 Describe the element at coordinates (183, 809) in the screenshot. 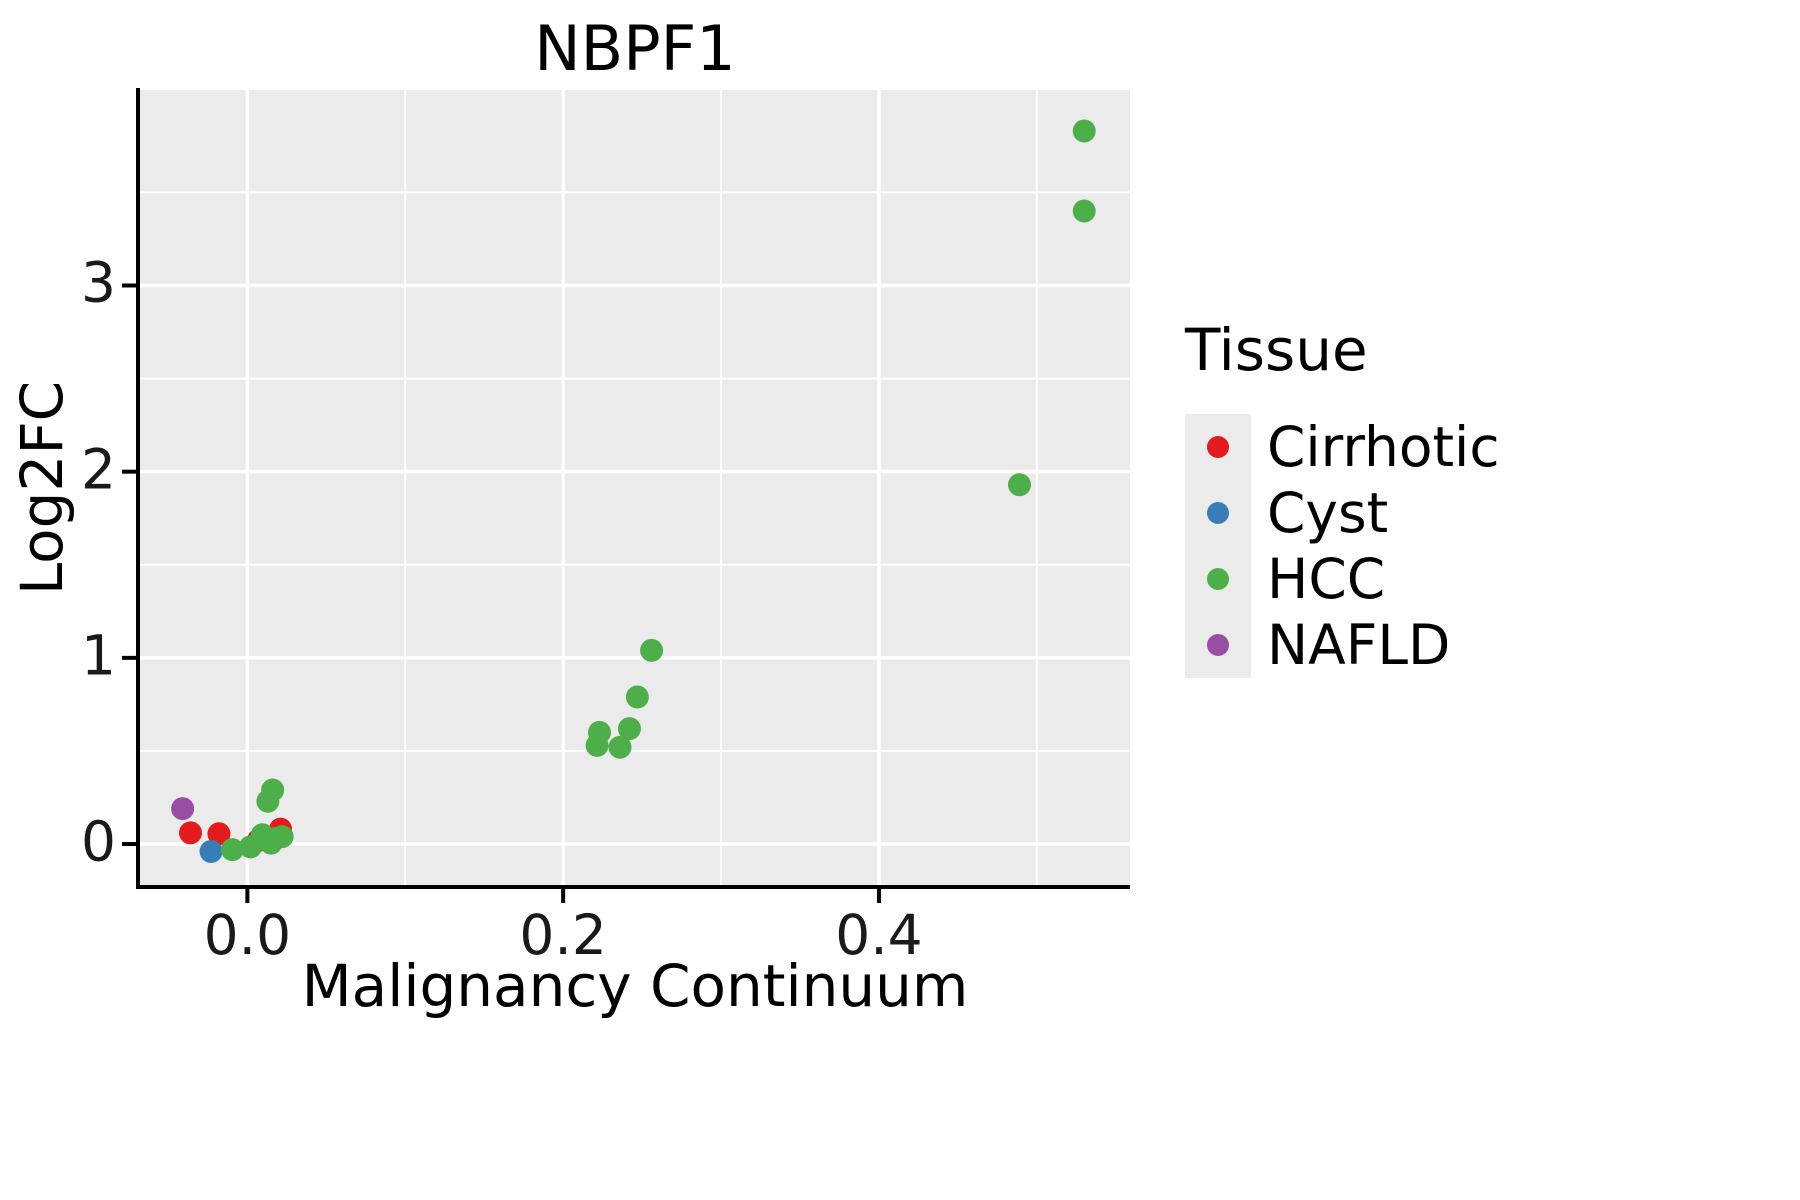

I see `data-point-nafld` at that location.